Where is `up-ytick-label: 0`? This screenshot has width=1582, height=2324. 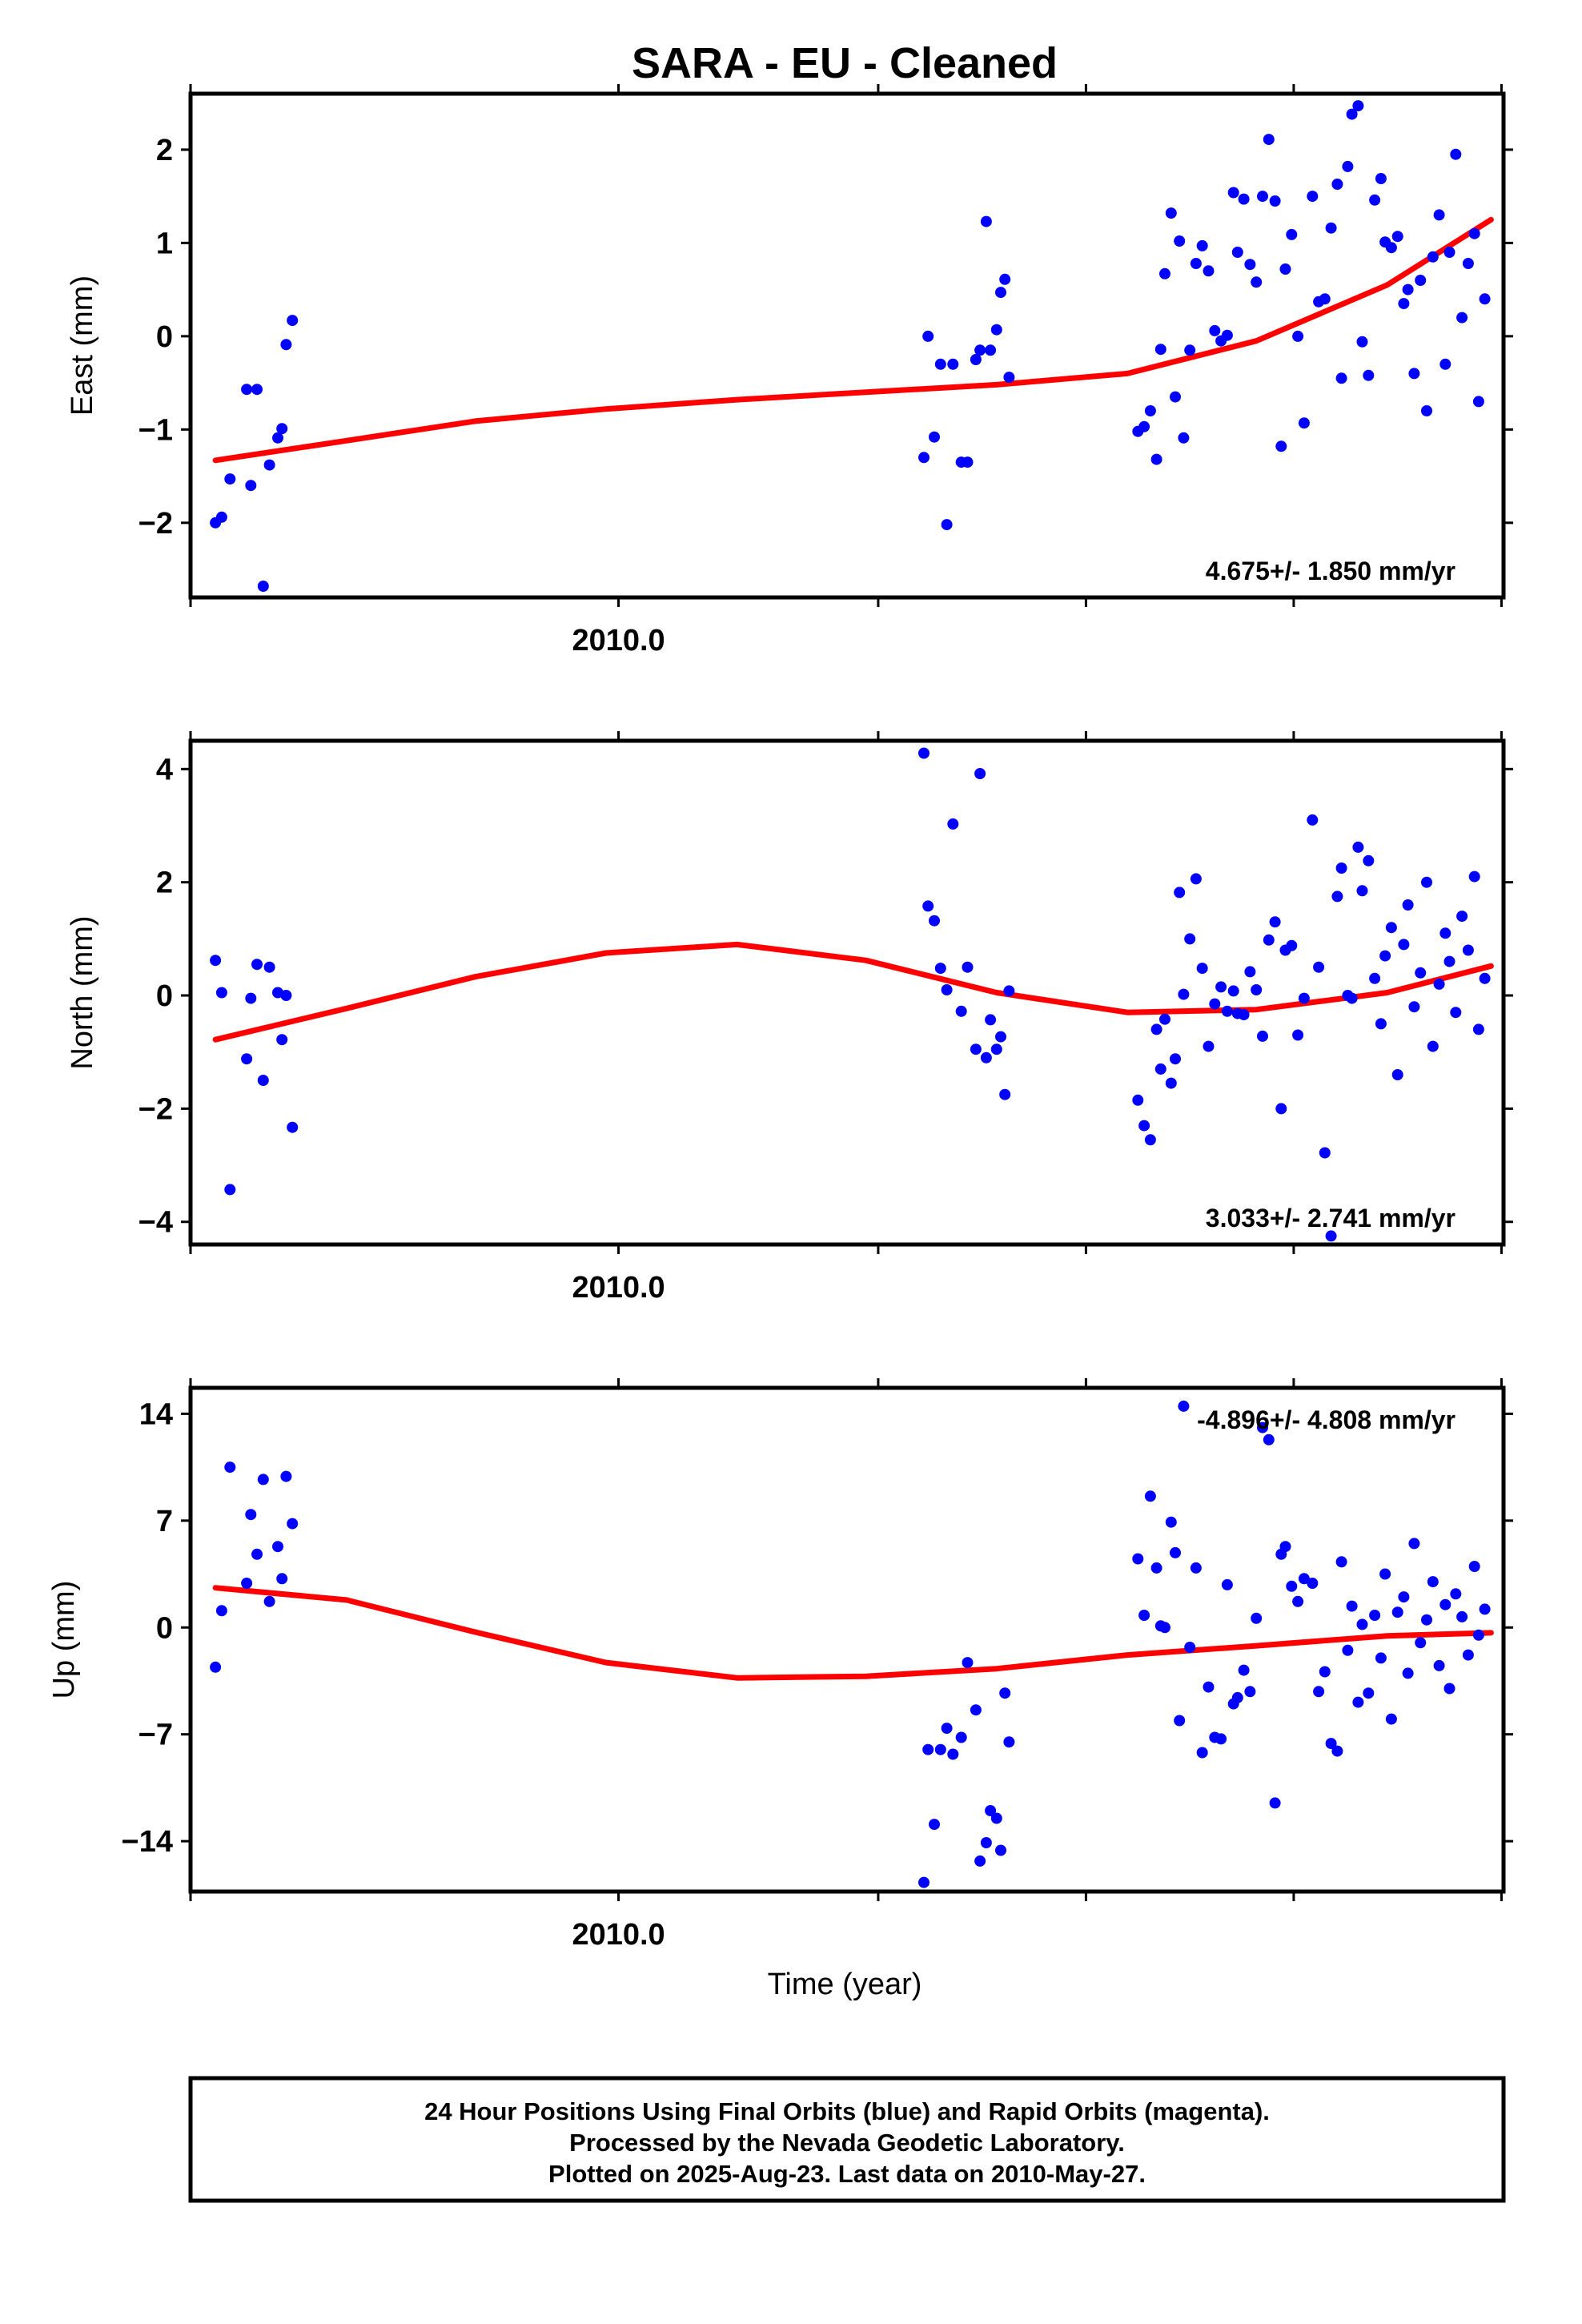 up-ytick-label: 0 is located at coordinates (164, 1628).